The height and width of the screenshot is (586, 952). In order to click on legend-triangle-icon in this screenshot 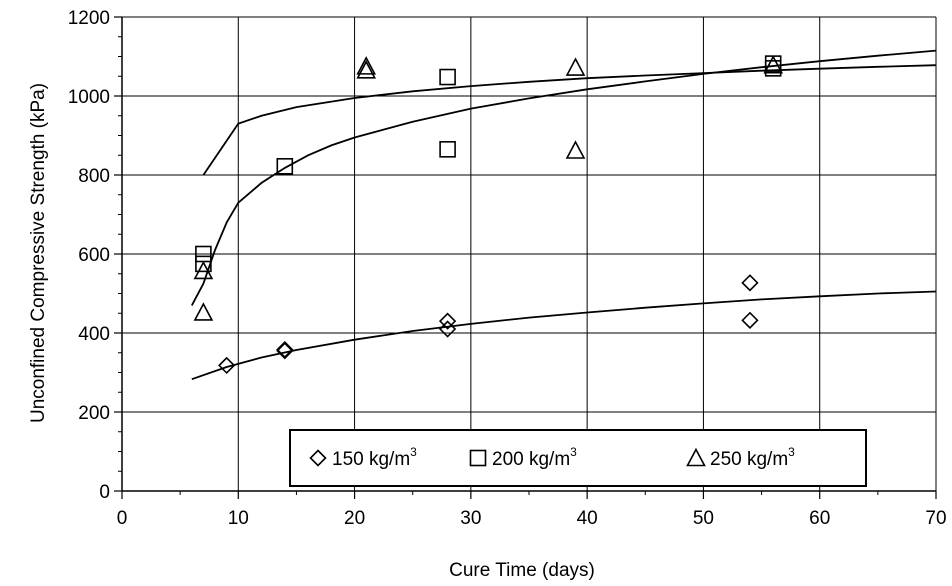, I will do `click(696, 457)`.